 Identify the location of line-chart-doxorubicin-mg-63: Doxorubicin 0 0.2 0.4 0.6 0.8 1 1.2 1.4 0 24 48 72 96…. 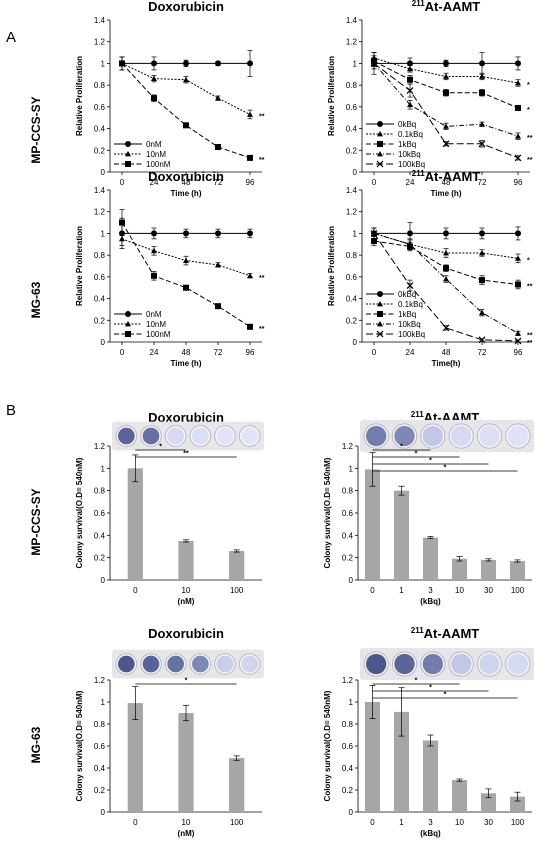
(170, 268).